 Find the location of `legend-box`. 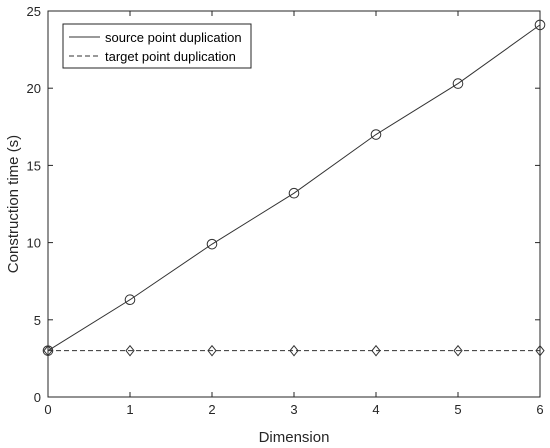

legend-box is located at coordinates (157, 46).